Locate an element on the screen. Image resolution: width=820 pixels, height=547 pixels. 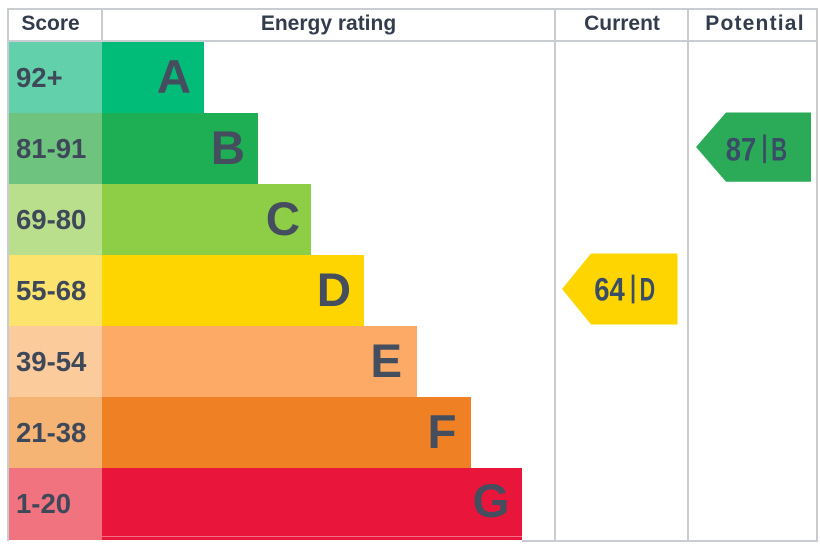
svg-text: 64 is located at coordinates (609, 290).